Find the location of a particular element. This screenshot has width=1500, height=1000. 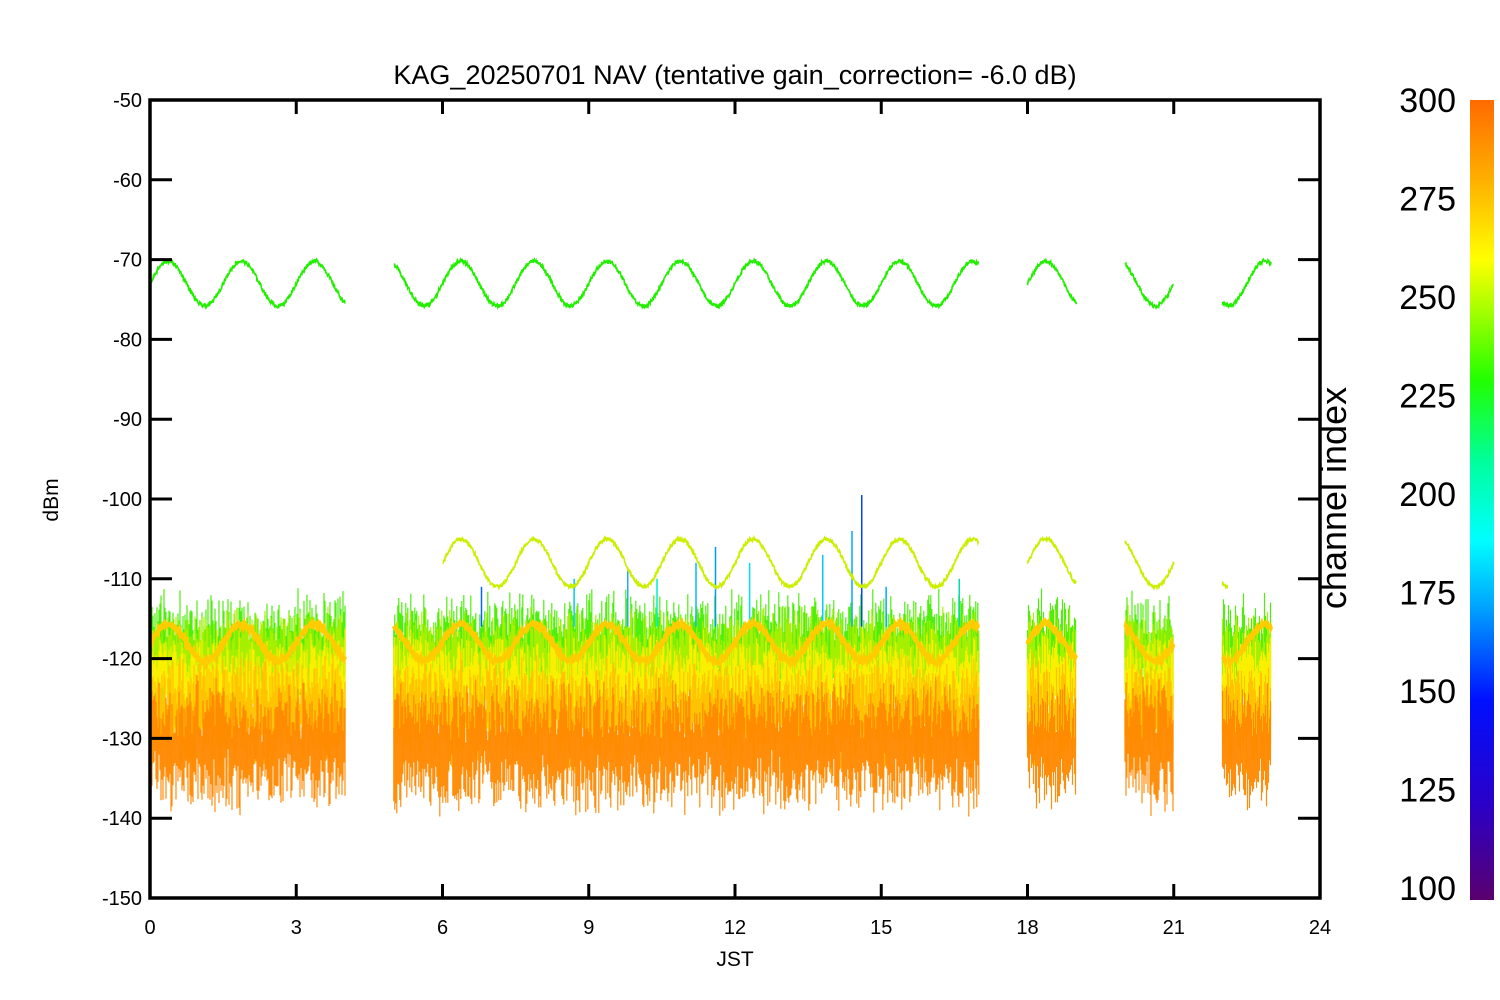

x-tick-label: 15 is located at coordinates (881, 928).